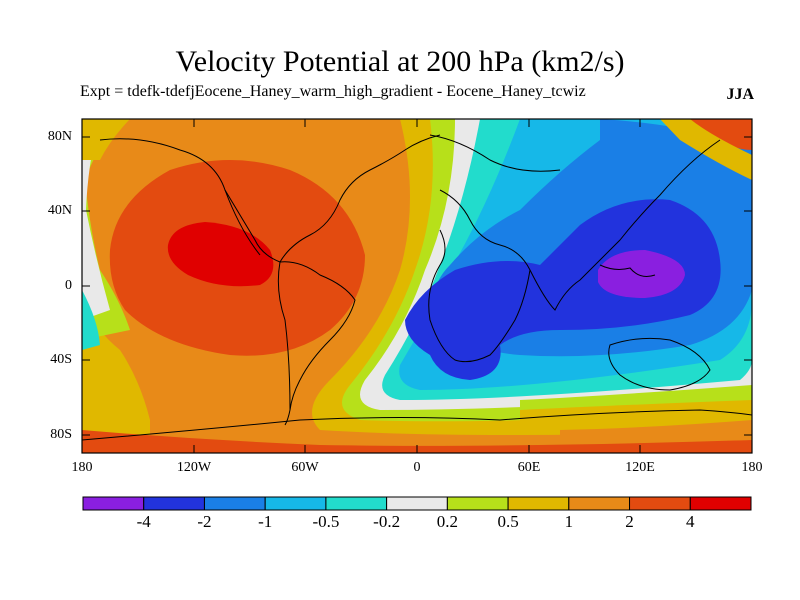 This screenshot has height=600, width=800. What do you see at coordinates (417, 441) in the screenshot?
I see `contour-band-south-red` at bounding box center [417, 441].